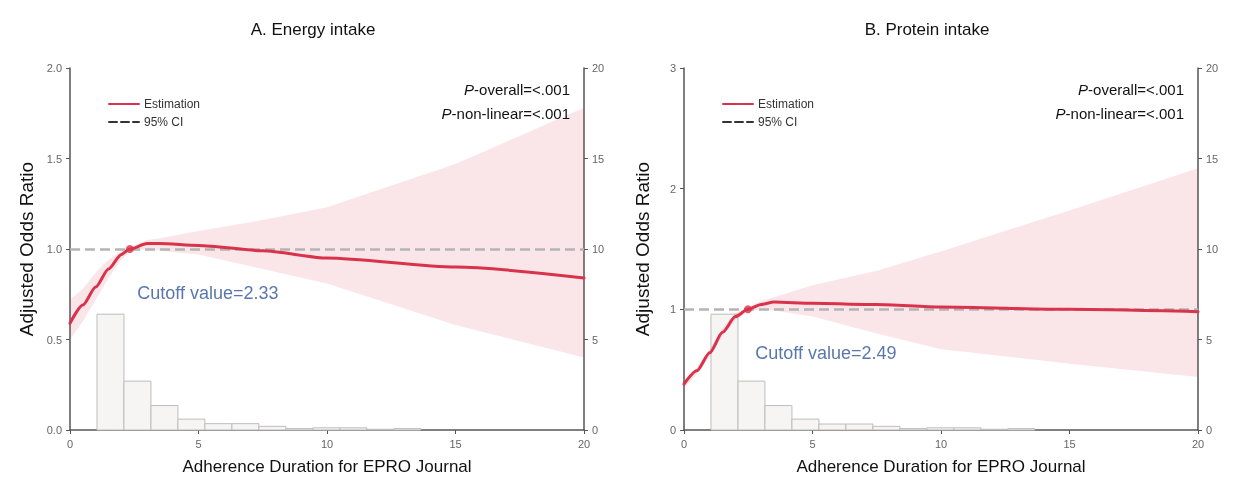  Describe the element at coordinates (313, 29) in the screenshot. I see `chart-title: A. Energy intake` at that location.